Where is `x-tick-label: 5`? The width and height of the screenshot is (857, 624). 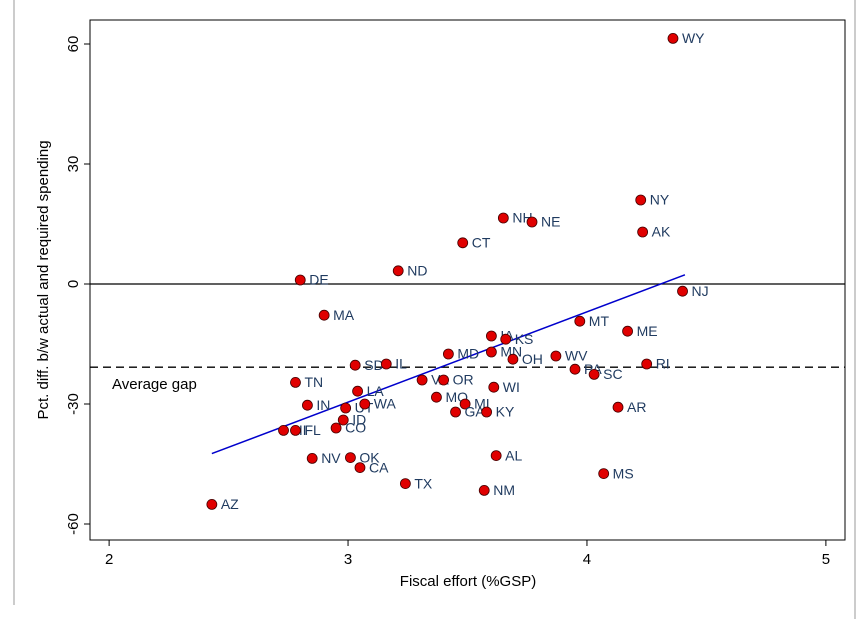 x-tick-label: 5 is located at coordinates (826, 559).